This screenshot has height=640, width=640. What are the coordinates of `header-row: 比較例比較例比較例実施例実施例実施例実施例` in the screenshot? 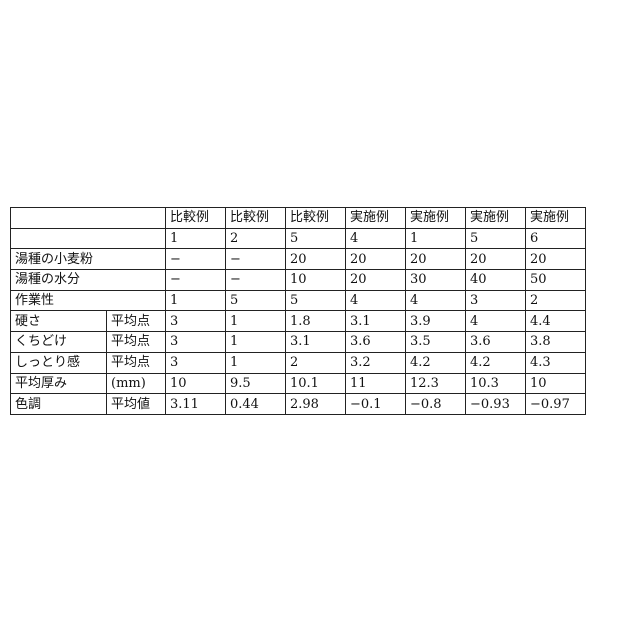 It's located at (298, 218).